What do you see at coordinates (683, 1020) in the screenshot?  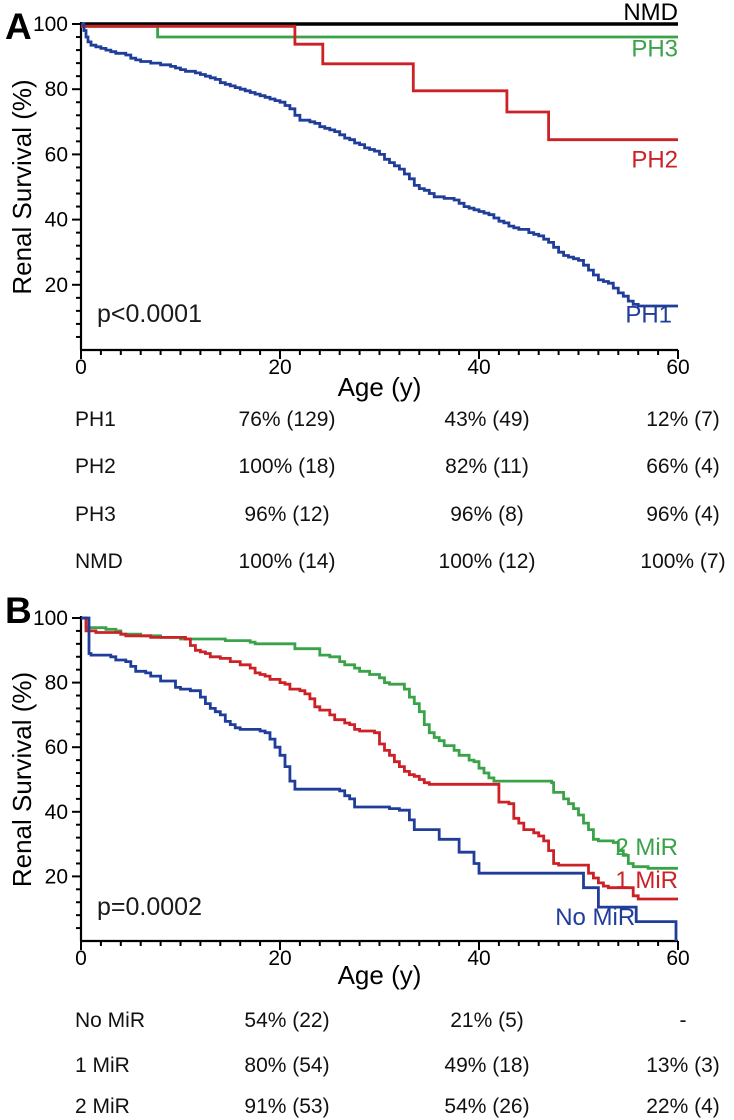 I see `table-cell: -` at bounding box center [683, 1020].